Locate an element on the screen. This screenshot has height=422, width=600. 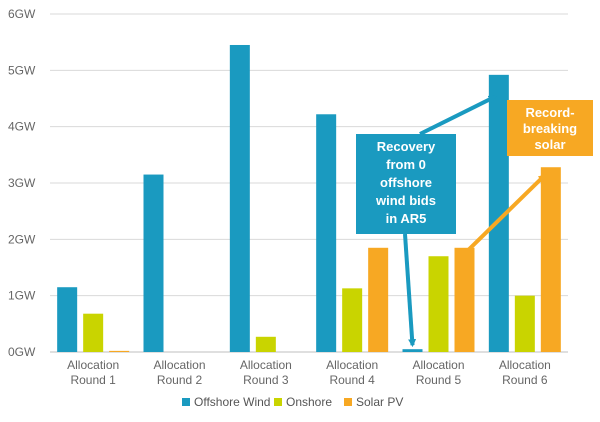
annotation-text: in AR5 is located at coordinates (406, 218).